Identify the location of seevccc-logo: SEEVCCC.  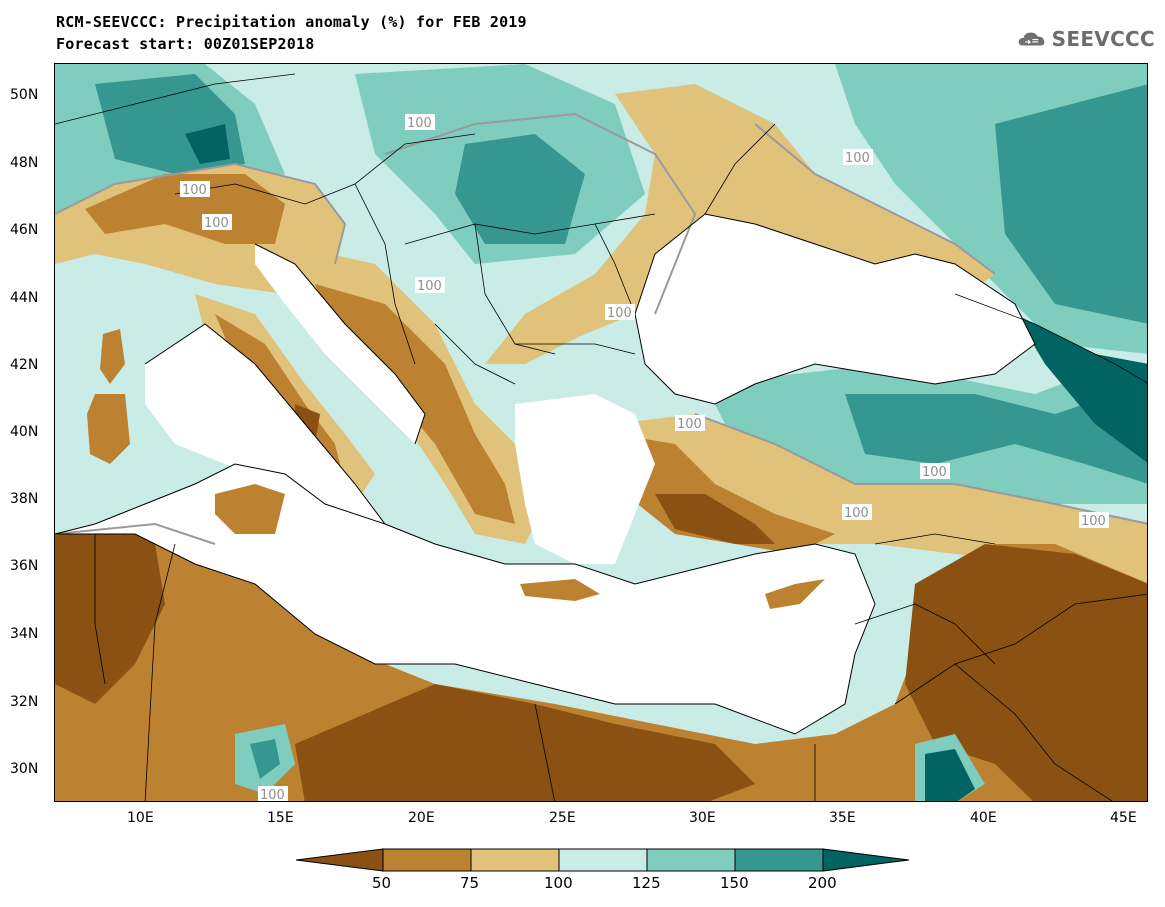
(1086, 39).